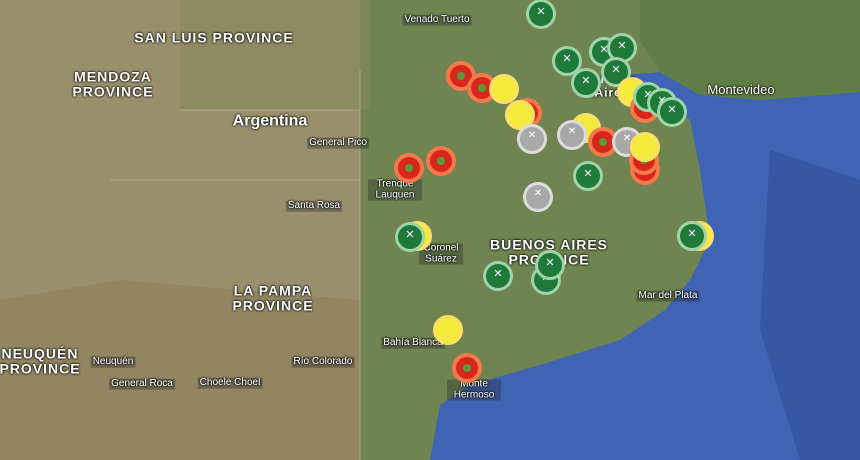 The image size is (860, 460). What do you see at coordinates (40, 360) in the screenshot?
I see `label-neuquen-province: NEUQUÉN PROVINCE` at bounding box center [40, 360].